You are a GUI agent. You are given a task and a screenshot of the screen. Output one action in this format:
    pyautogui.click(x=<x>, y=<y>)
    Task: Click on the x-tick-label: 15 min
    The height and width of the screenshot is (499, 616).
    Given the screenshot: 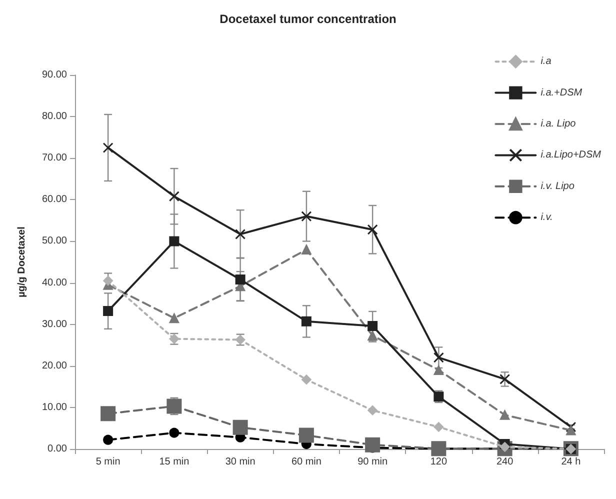 What is the action you would take?
    pyautogui.click(x=174, y=462)
    